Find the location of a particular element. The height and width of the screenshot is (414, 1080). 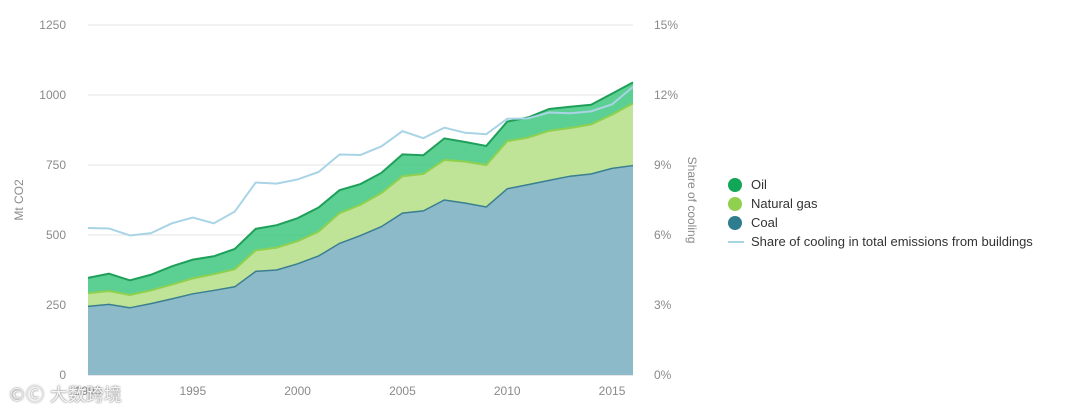

gas-swatch-icon is located at coordinates (735, 203).